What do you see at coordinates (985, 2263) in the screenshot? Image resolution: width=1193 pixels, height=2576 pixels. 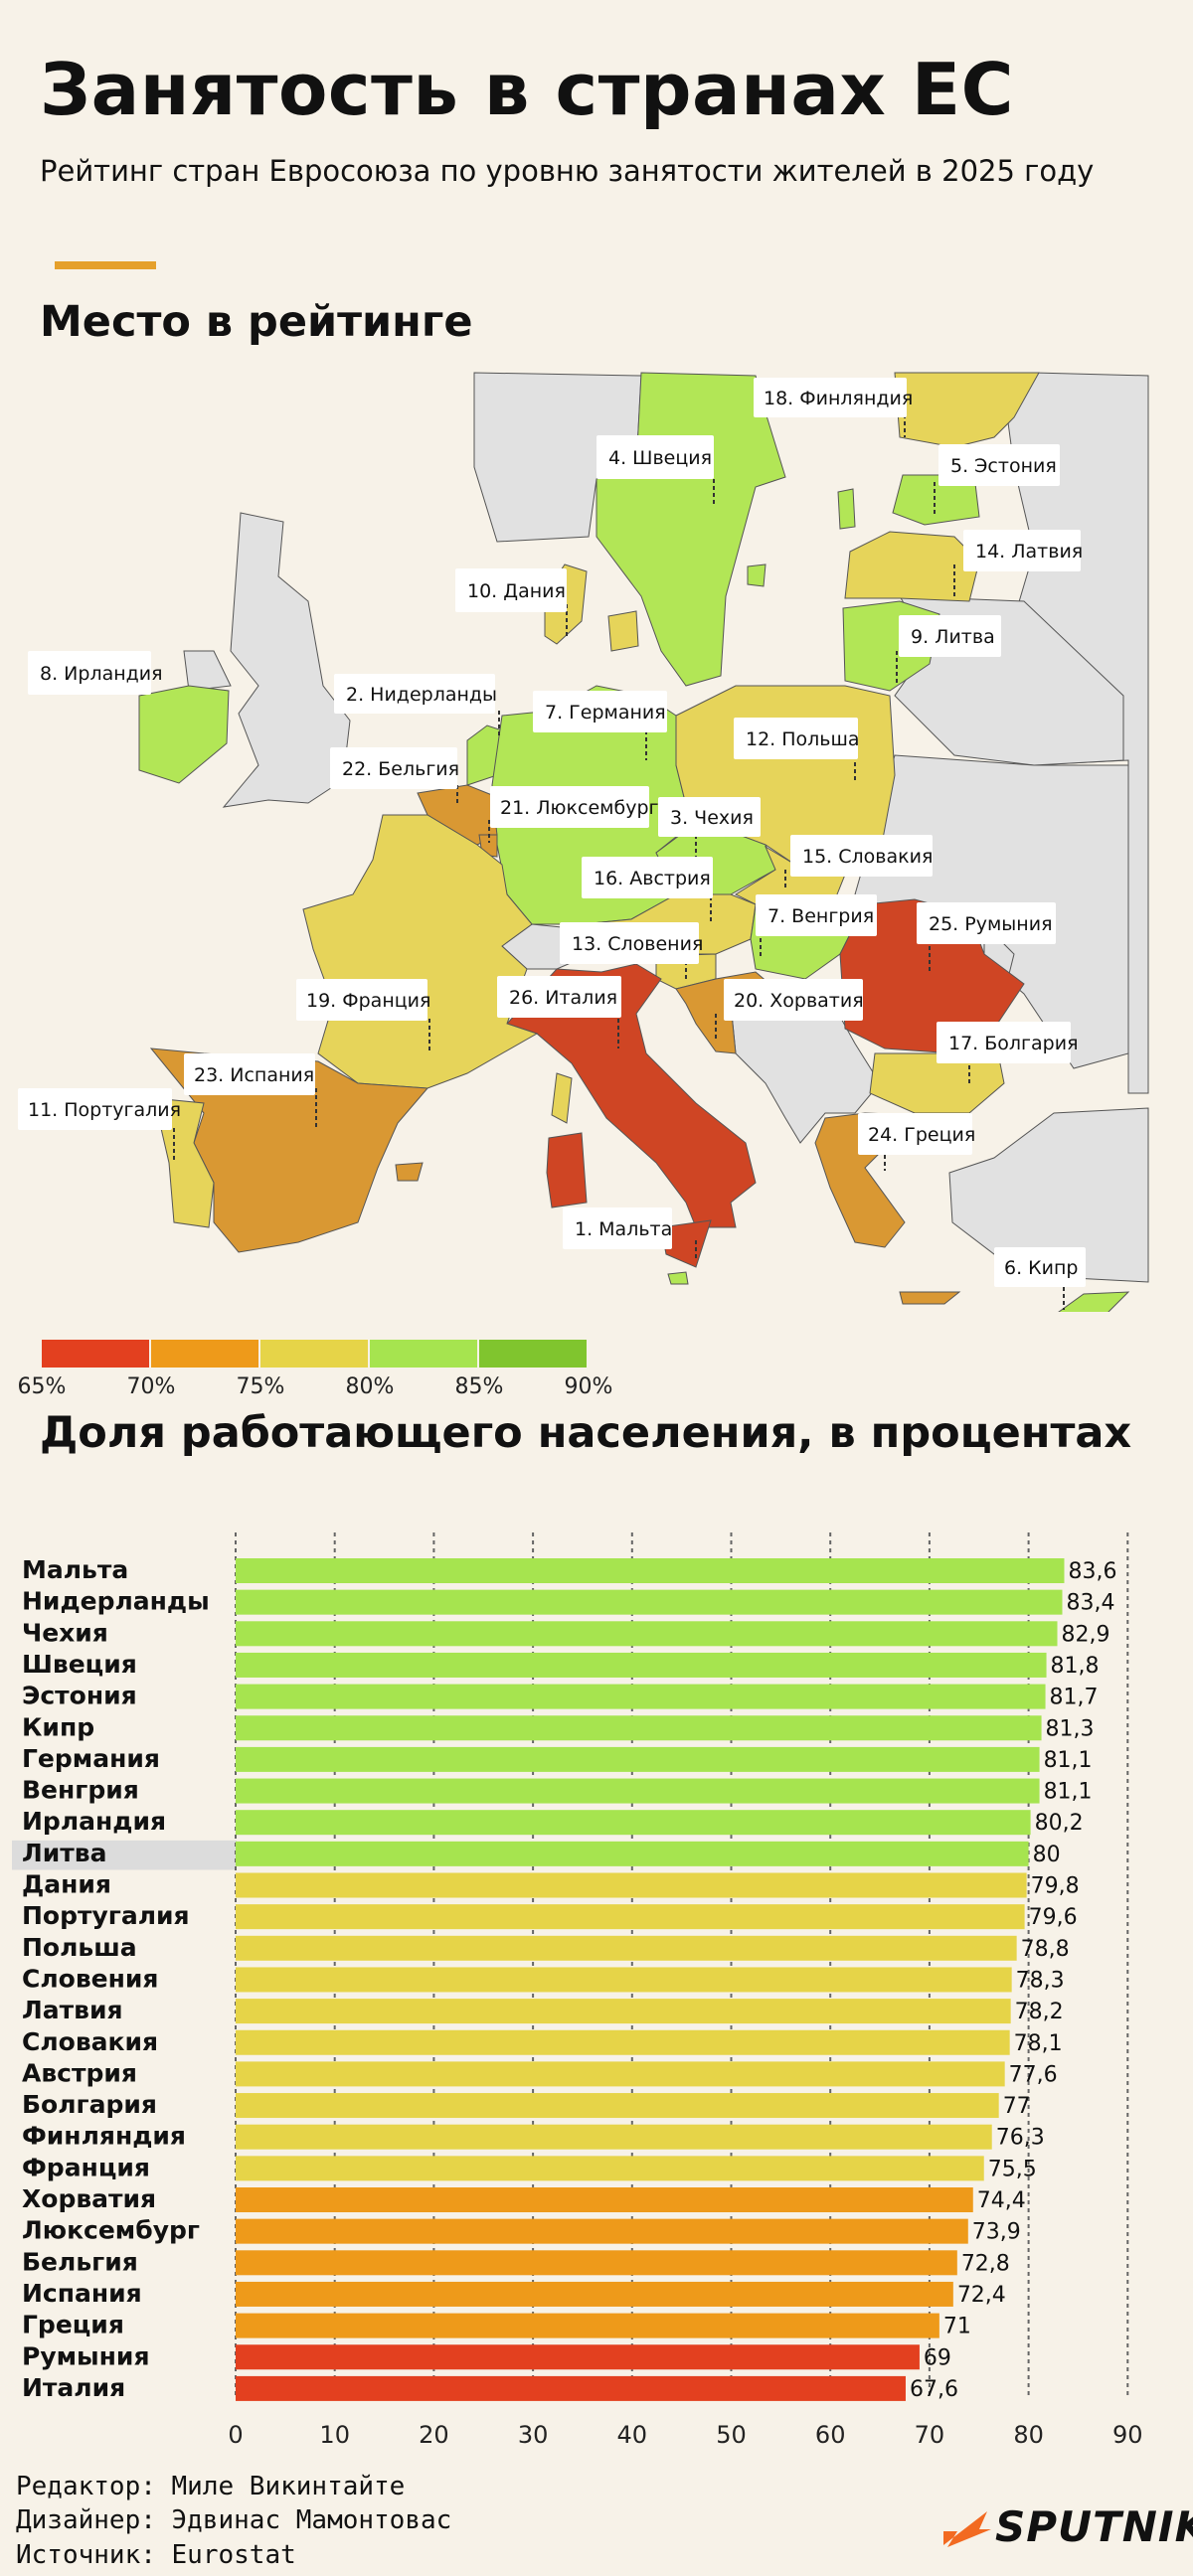 I see `value-label: 72,8` at bounding box center [985, 2263].